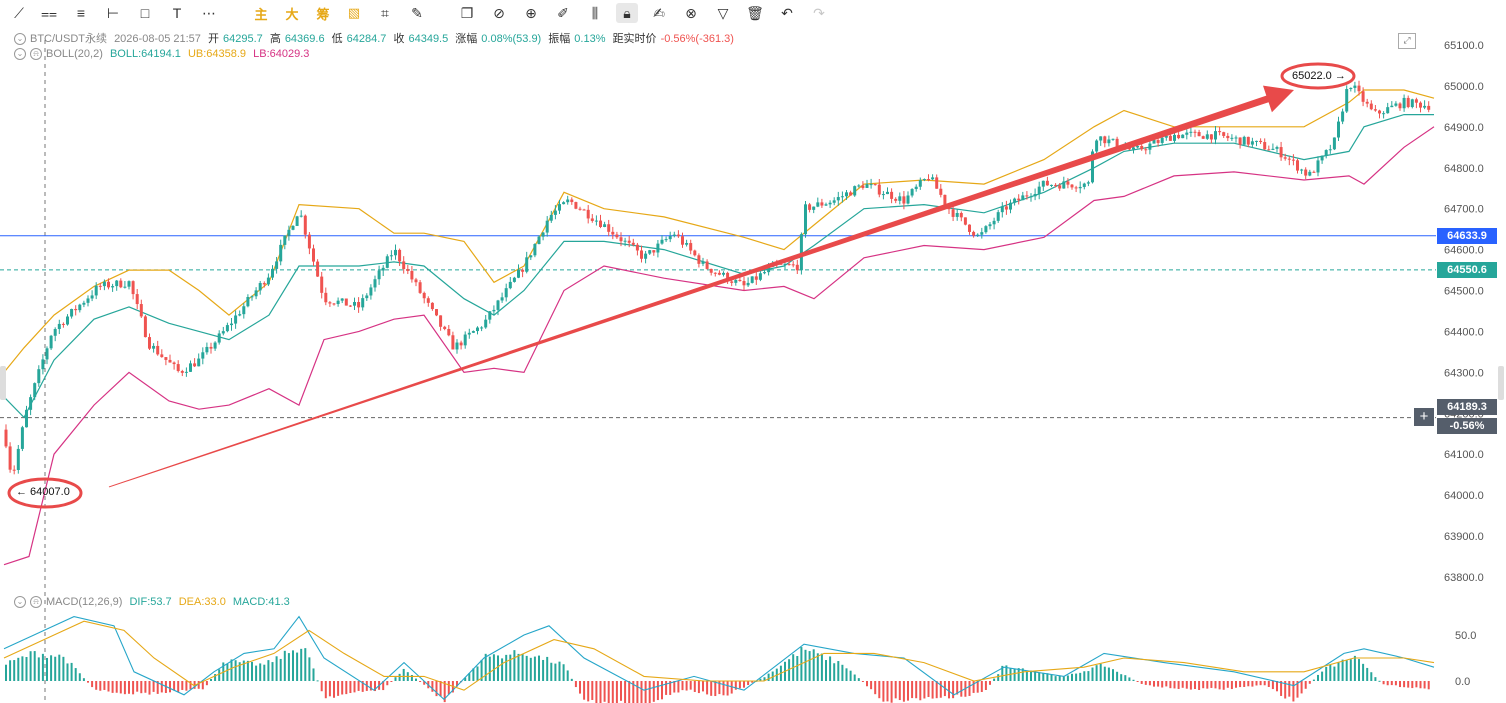 Image resolution: width=1506 pixels, height=703 pixels. What do you see at coordinates (1464, 210) in the screenshot?
I see `price-axis-tick: 64700.0` at bounding box center [1464, 210].